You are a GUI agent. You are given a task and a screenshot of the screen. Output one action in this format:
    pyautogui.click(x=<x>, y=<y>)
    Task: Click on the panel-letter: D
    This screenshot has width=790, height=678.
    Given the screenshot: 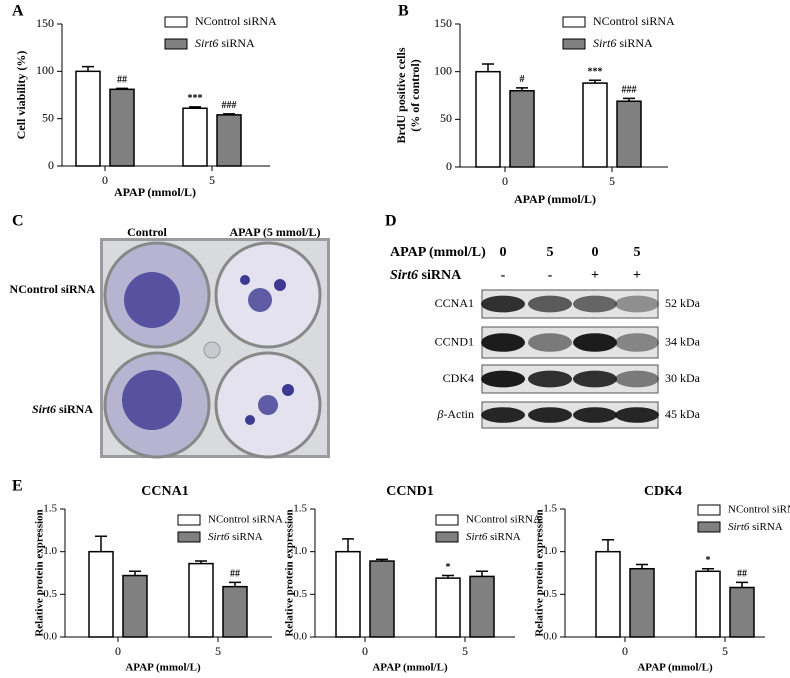 What is the action you would take?
    pyautogui.click(x=391, y=221)
    